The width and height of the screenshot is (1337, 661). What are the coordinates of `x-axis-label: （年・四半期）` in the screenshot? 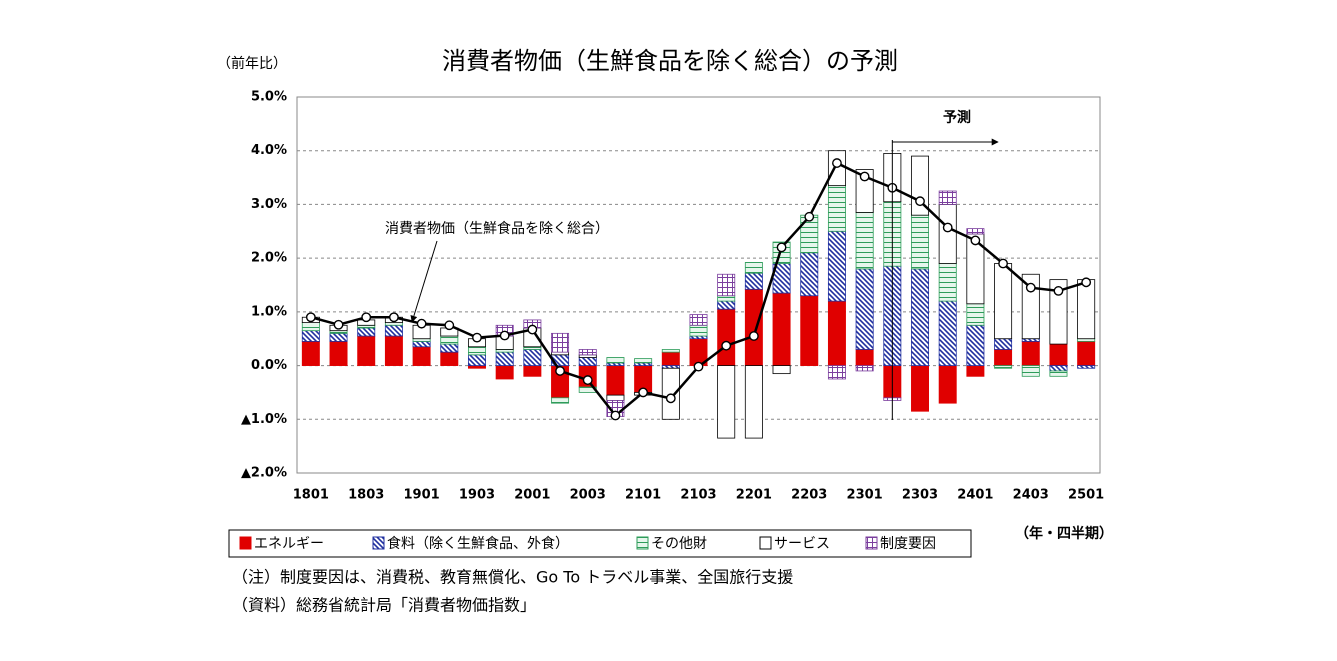 It's located at (1064, 533).